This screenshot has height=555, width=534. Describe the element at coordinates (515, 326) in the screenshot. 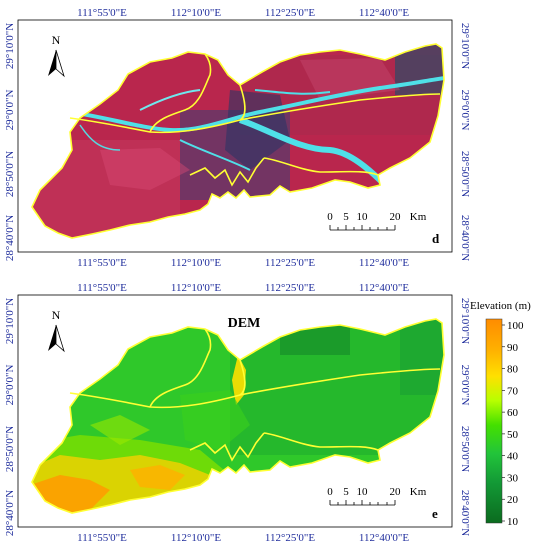

I see `legend-tick-label: 100` at that location.